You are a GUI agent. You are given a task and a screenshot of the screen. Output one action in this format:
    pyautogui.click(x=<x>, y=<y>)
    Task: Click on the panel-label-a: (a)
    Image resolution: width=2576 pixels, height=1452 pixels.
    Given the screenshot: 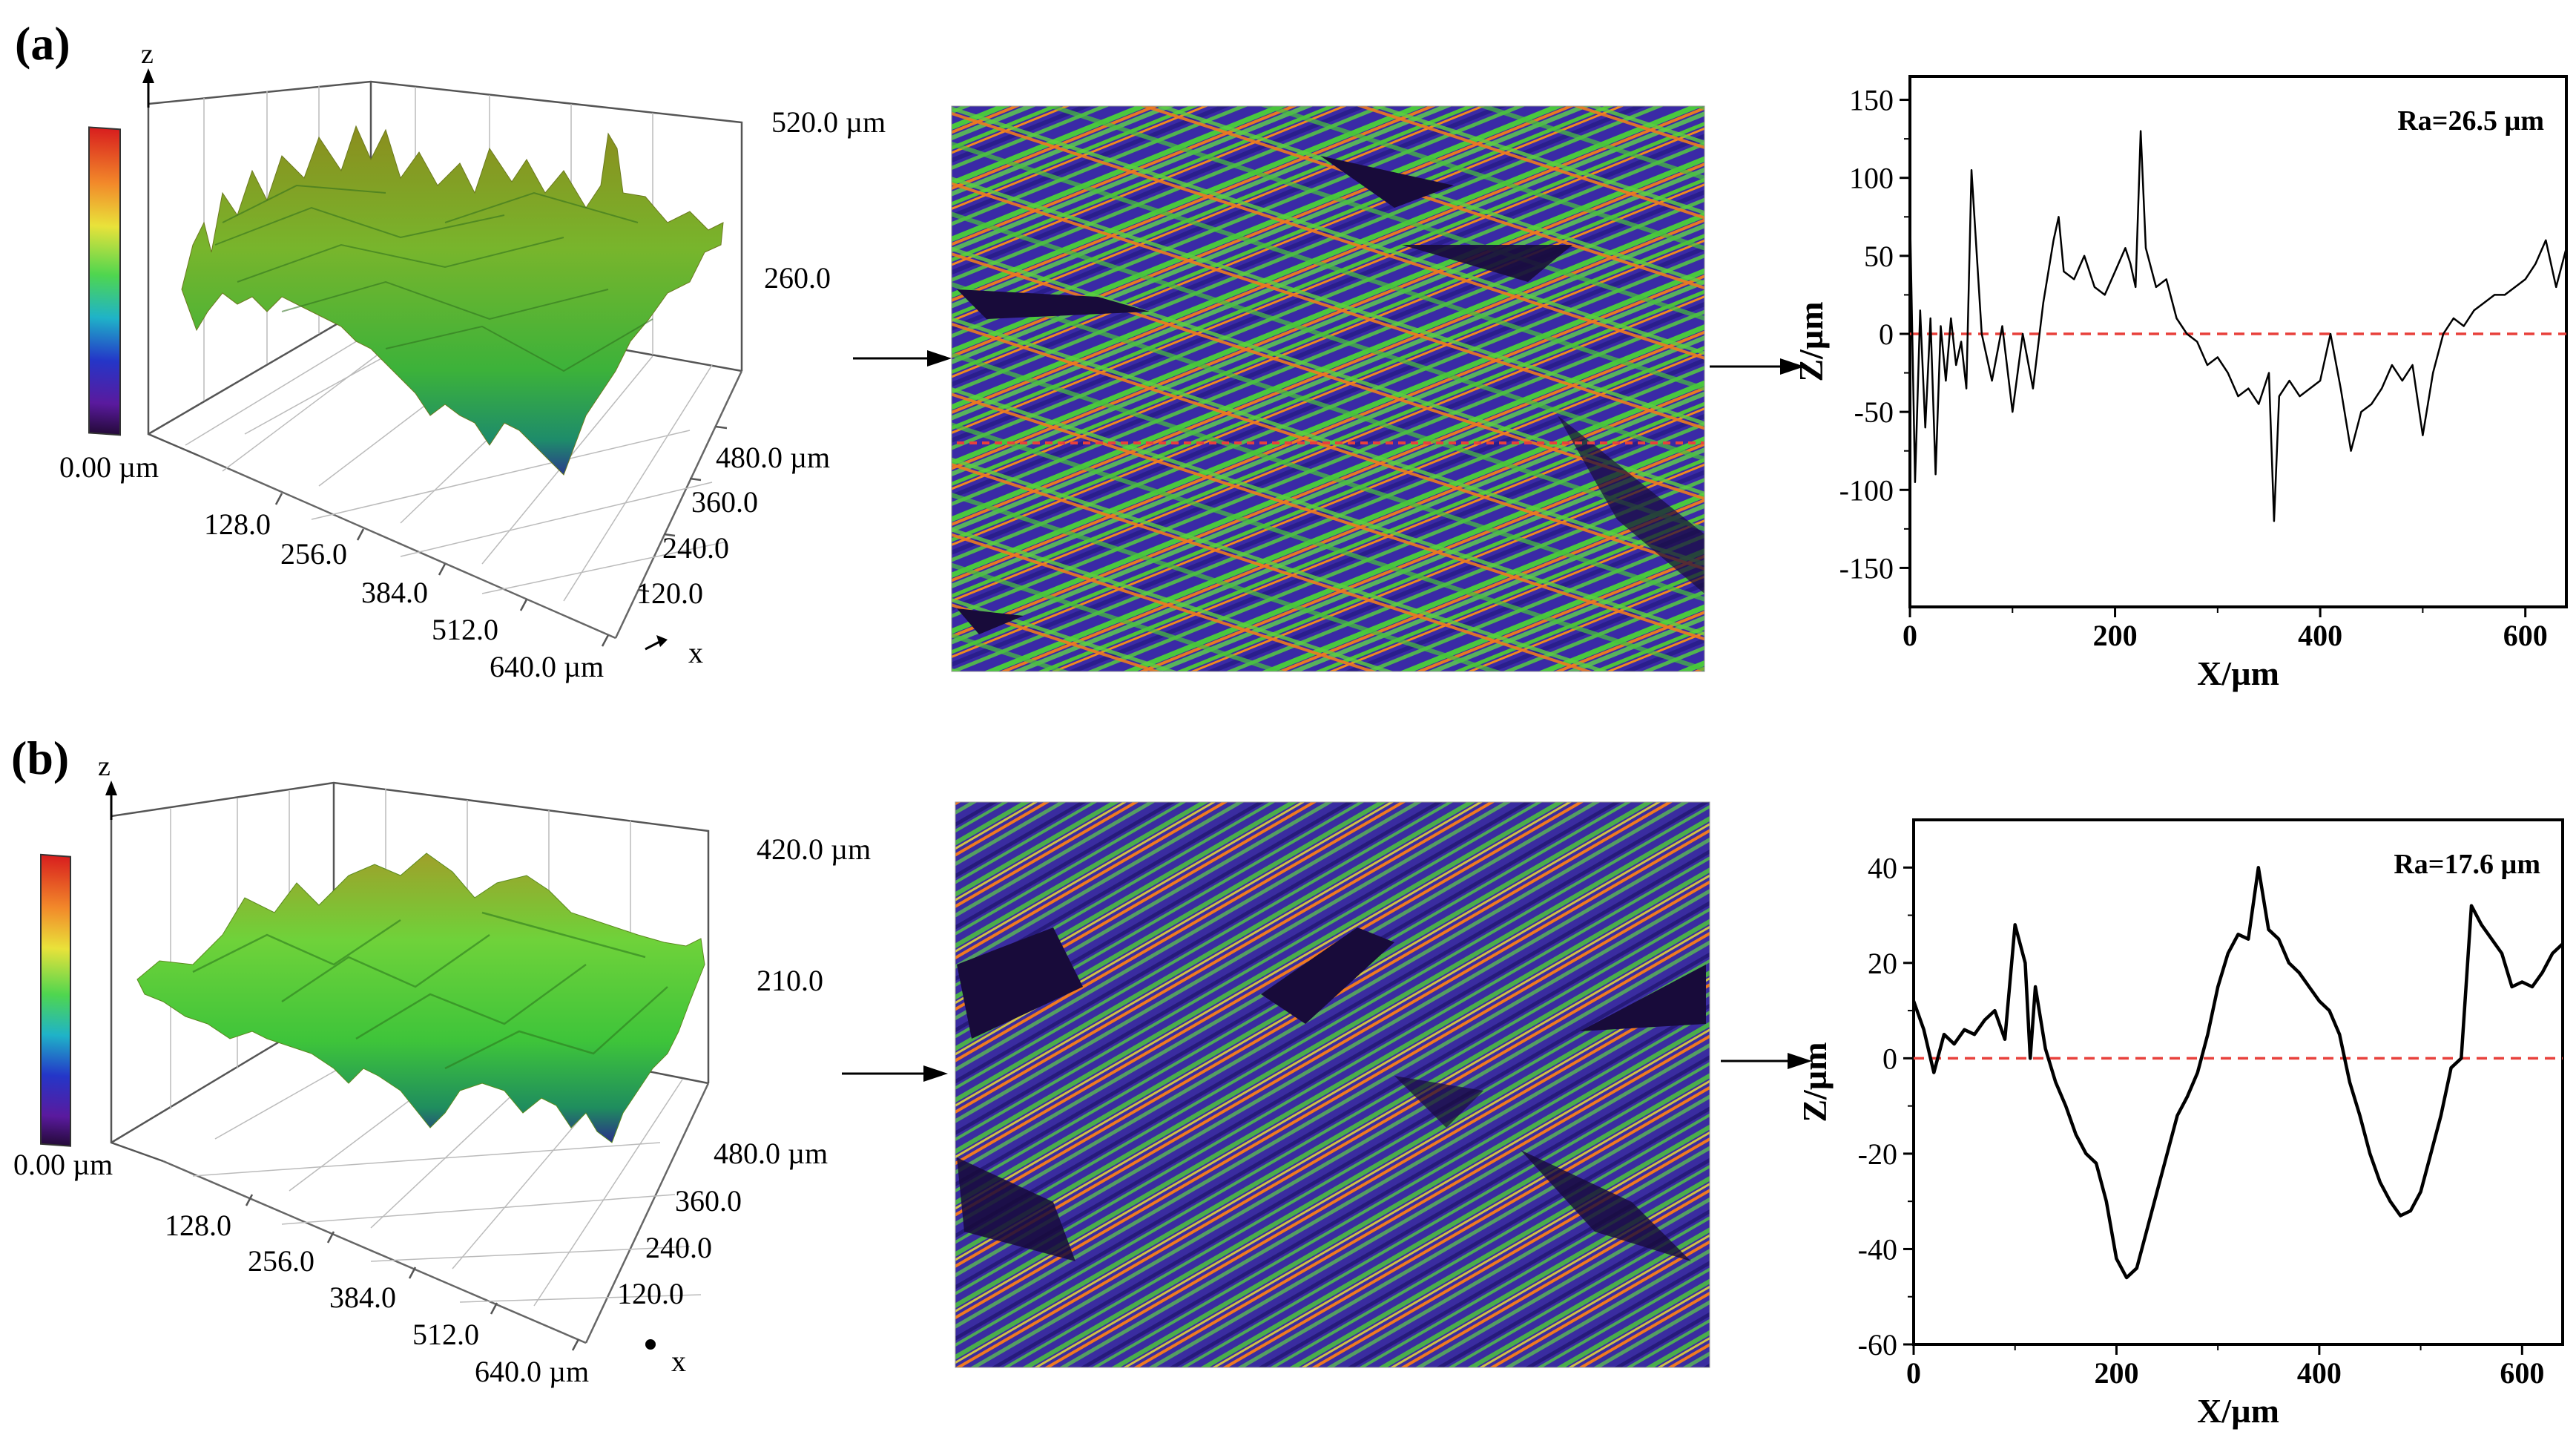 What is the action you would take?
    pyautogui.click(x=42, y=43)
    